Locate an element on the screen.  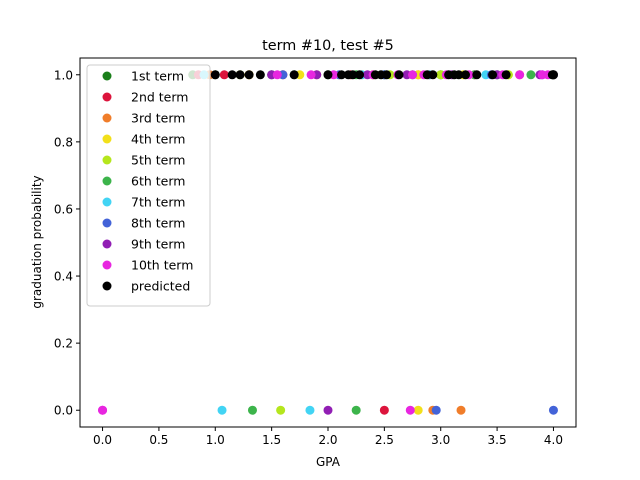
series-group is located at coordinates (384, 75).